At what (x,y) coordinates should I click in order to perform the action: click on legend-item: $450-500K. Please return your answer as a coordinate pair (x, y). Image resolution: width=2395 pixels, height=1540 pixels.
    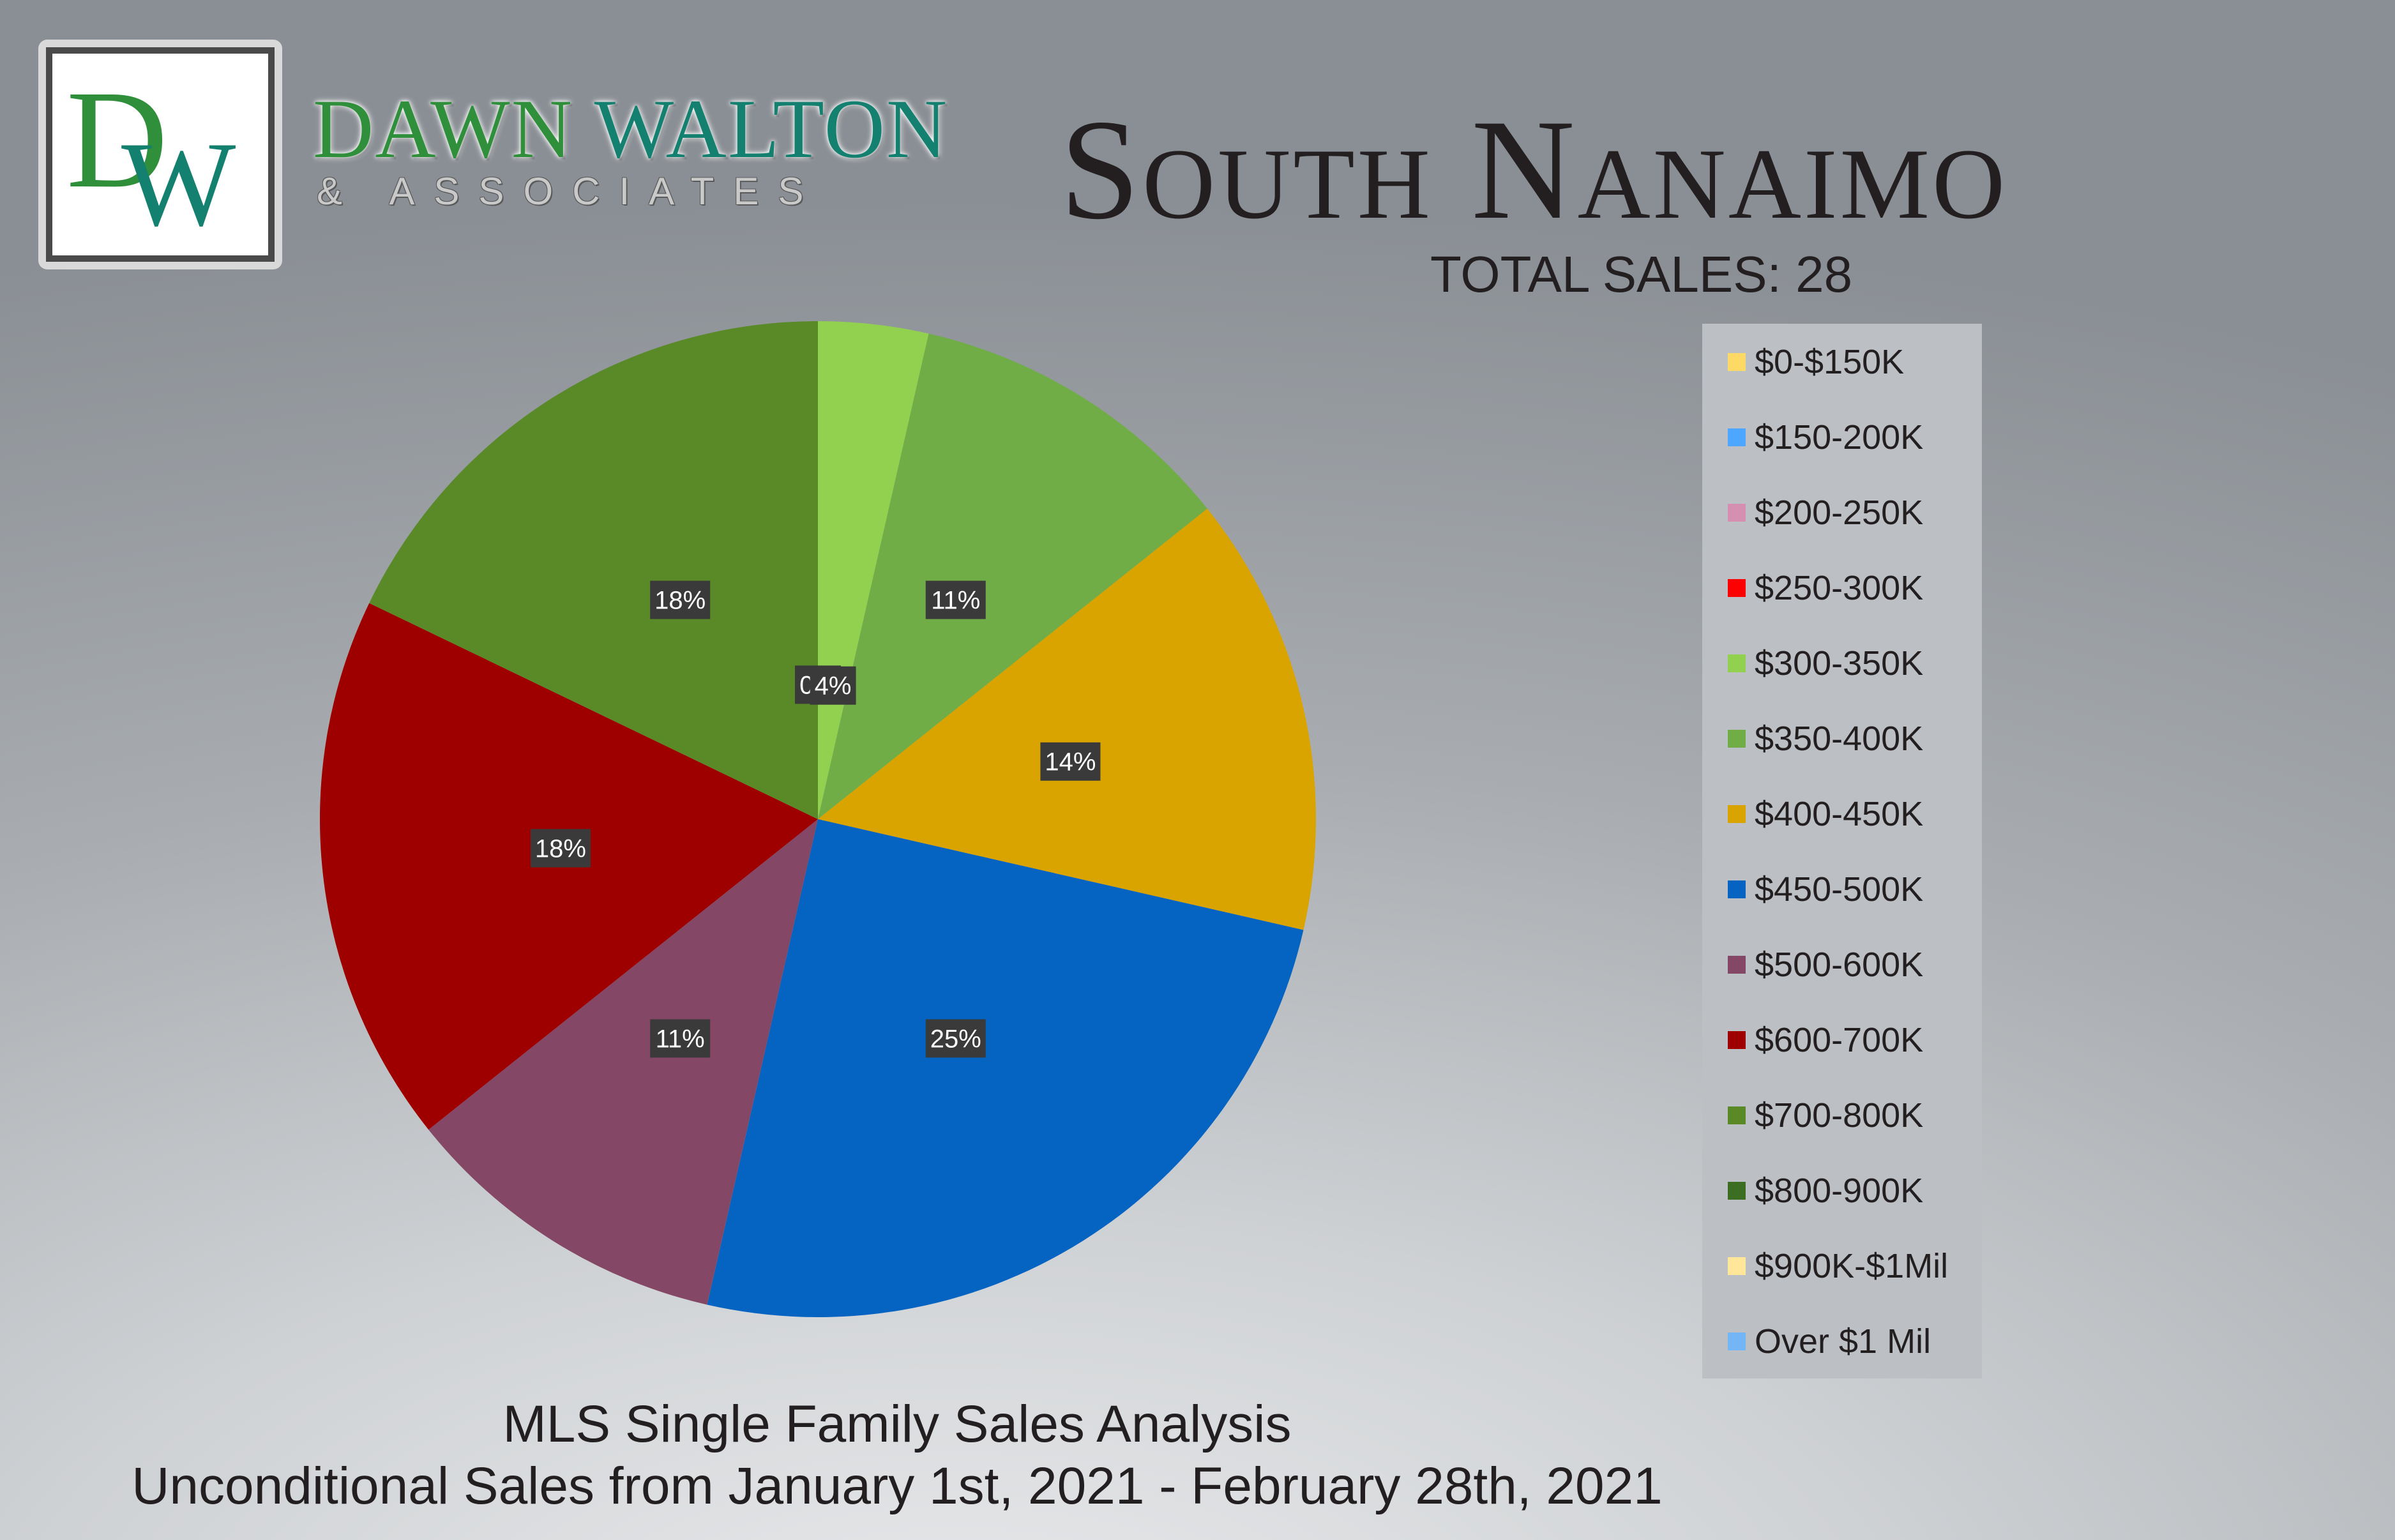
    Looking at the image, I should click on (1825, 889).